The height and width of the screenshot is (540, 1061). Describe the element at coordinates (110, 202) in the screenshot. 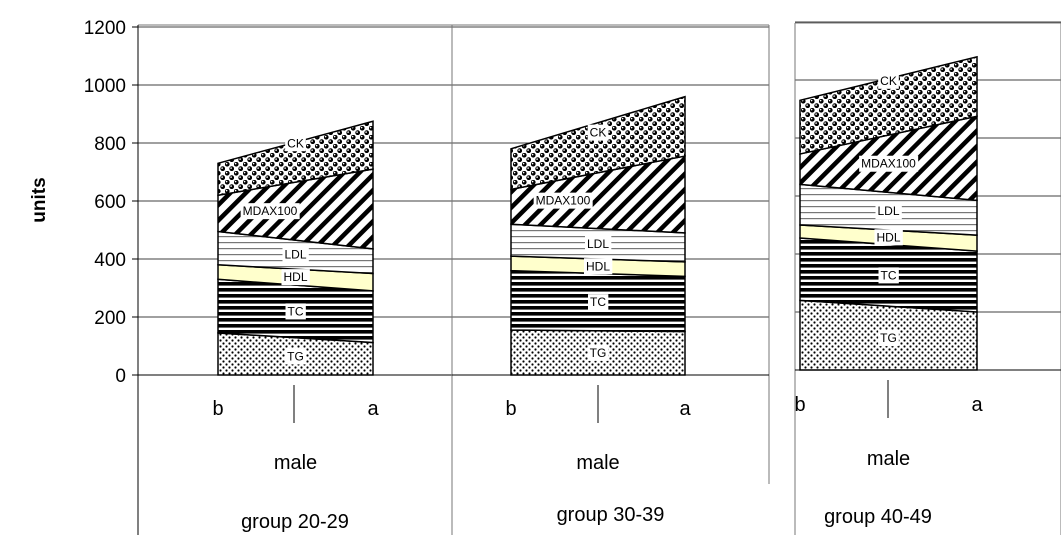

I see `y-tick-label: 600` at that location.